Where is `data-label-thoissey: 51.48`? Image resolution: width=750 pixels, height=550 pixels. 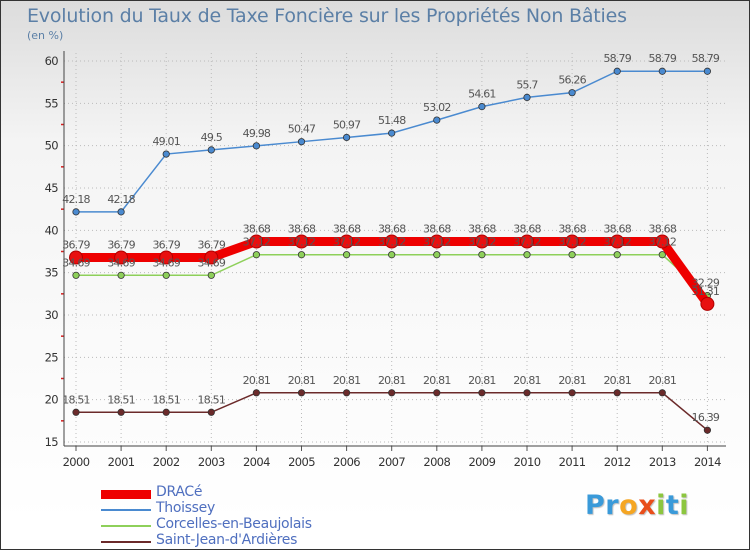 data-label-thoissey: 51.48 is located at coordinates (392, 120).